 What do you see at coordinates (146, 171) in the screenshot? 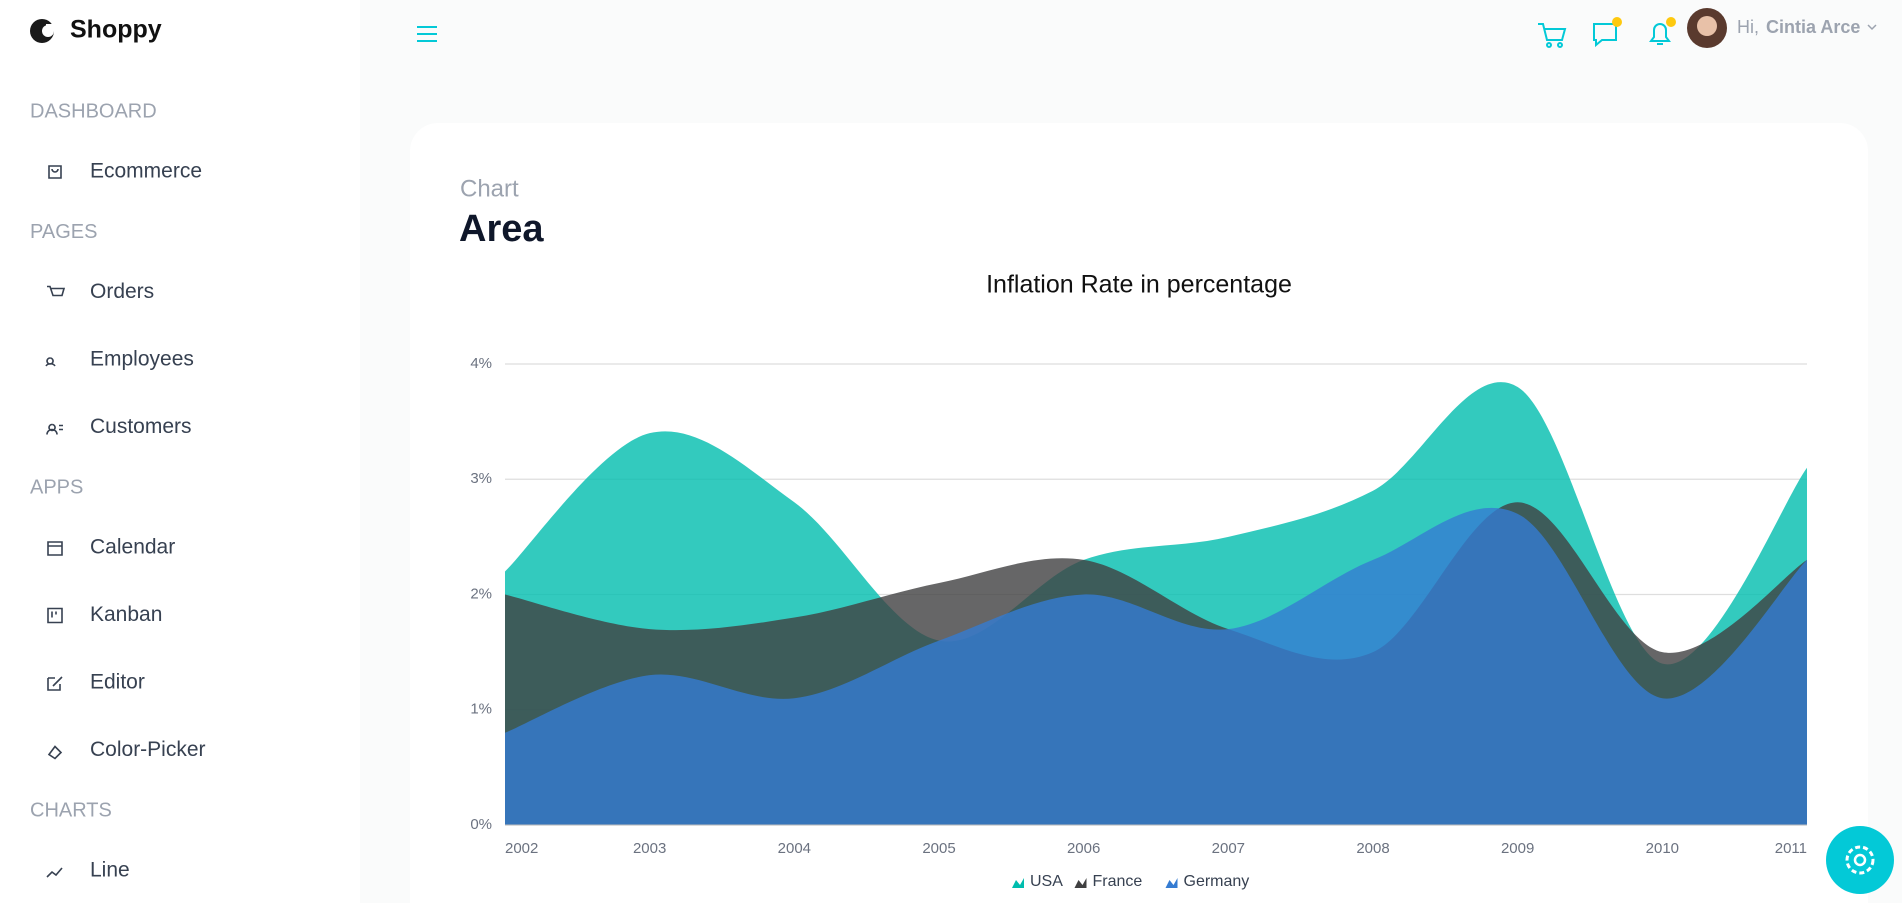
I see `menu-item: Ecommerce` at bounding box center [146, 171].